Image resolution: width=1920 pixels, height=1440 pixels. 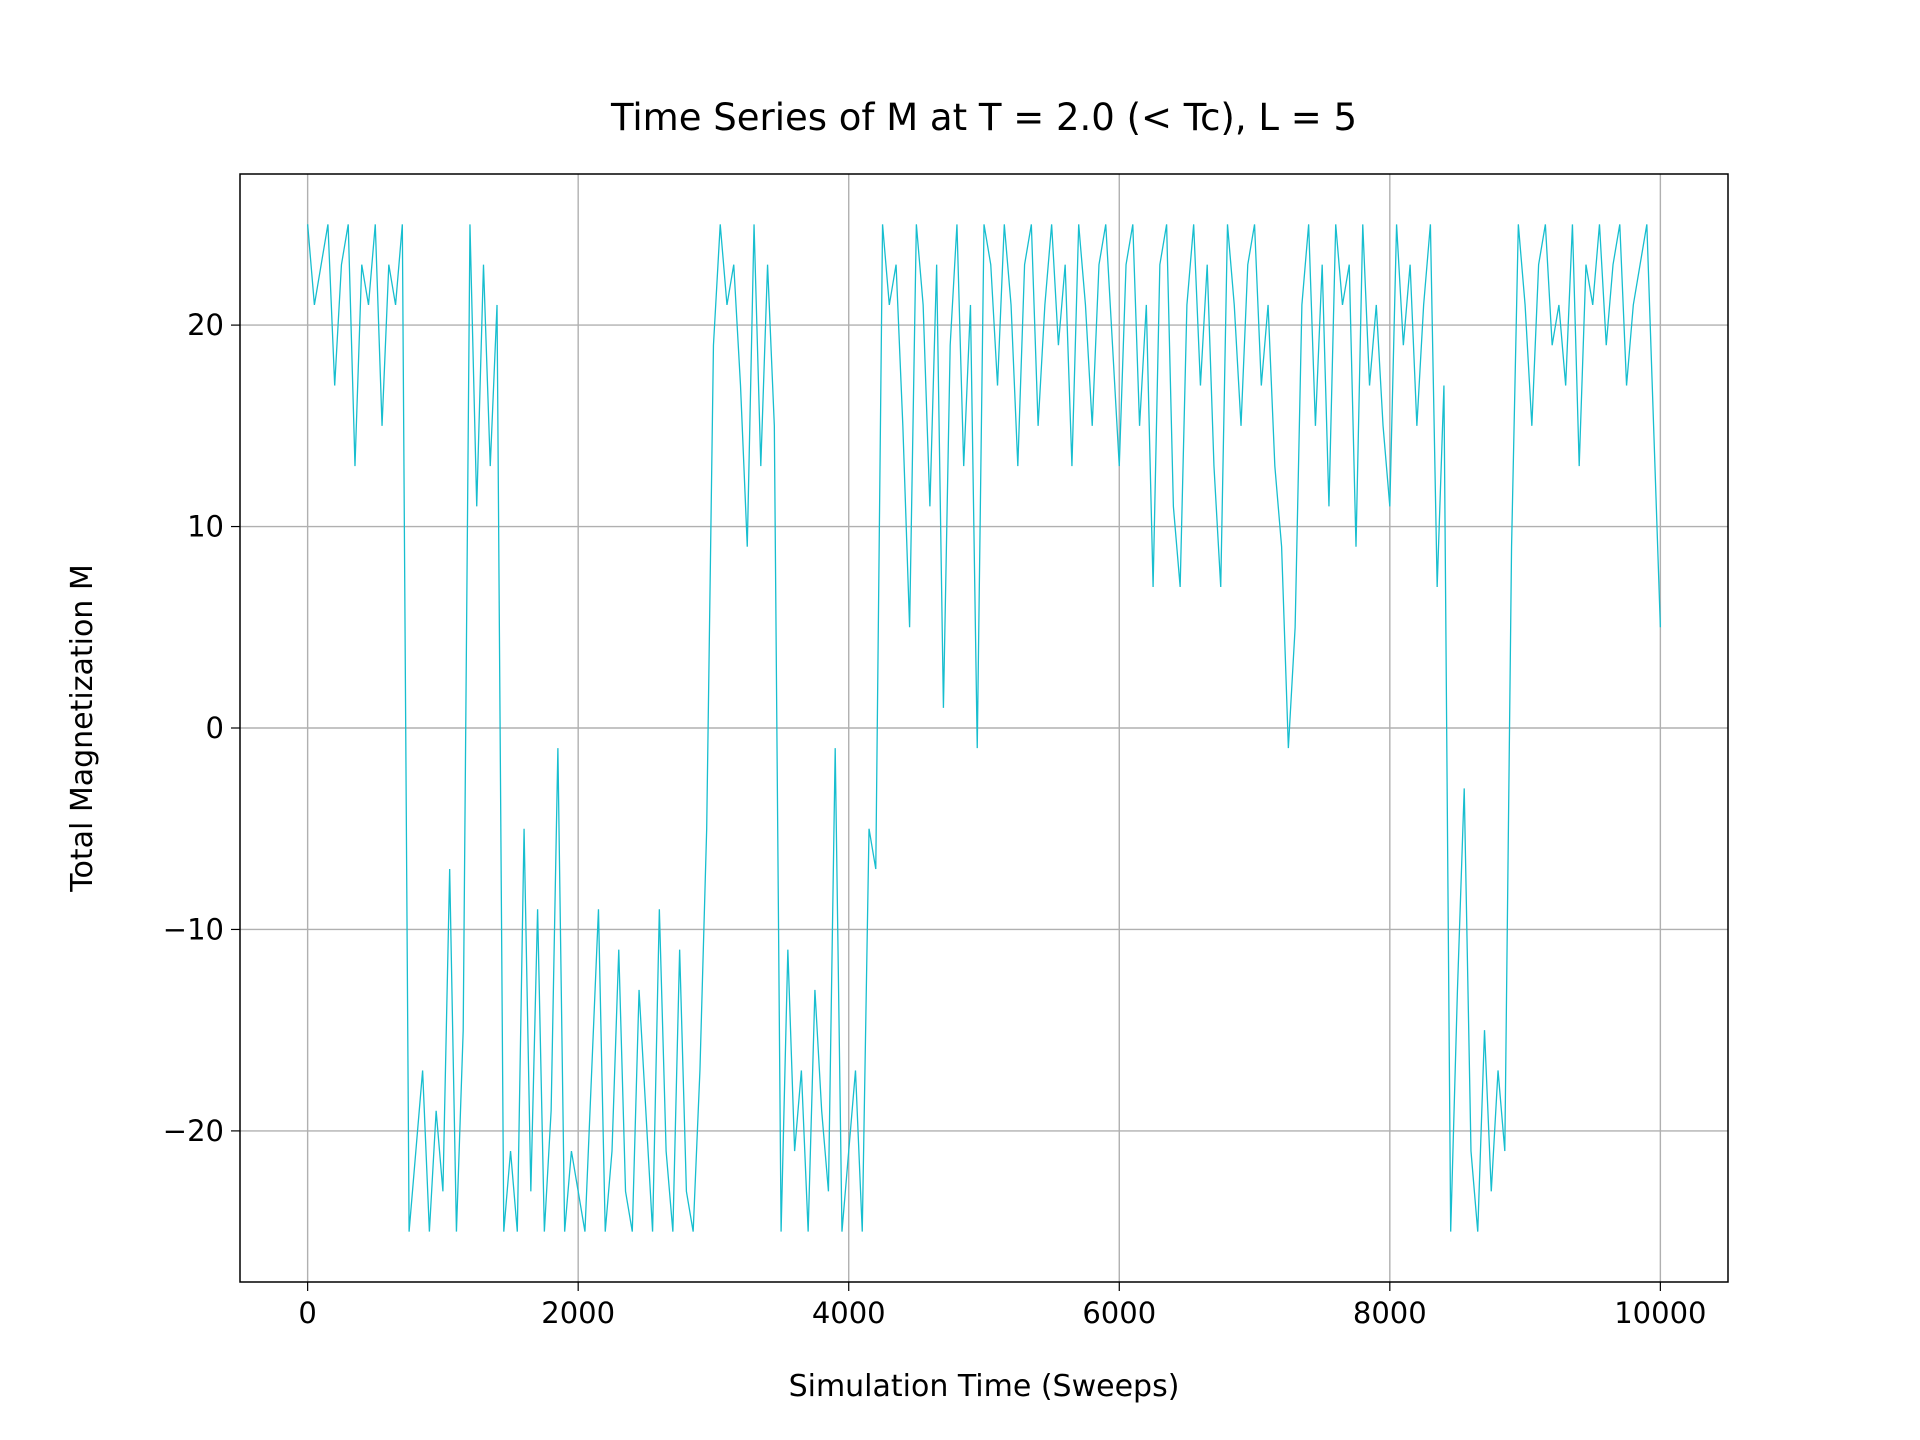 What do you see at coordinates (1390, 1313) in the screenshot?
I see `x-tick-label: 8000` at bounding box center [1390, 1313].